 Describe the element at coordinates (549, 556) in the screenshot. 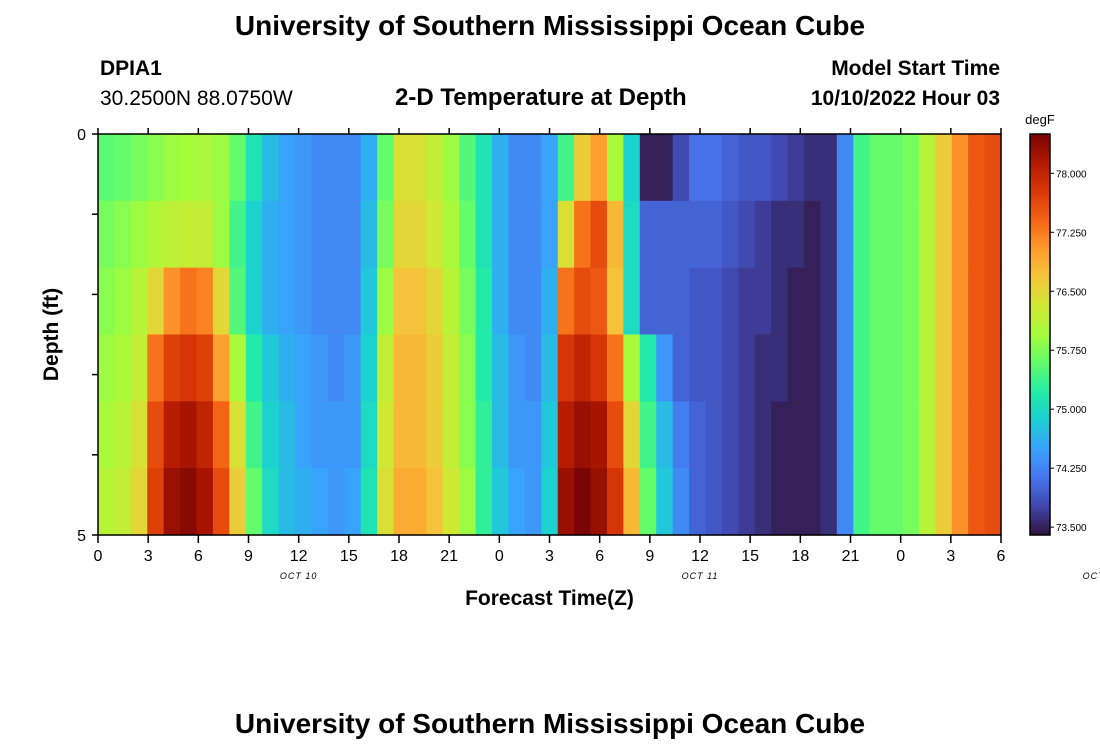

I see `x-tick-label: 3` at that location.